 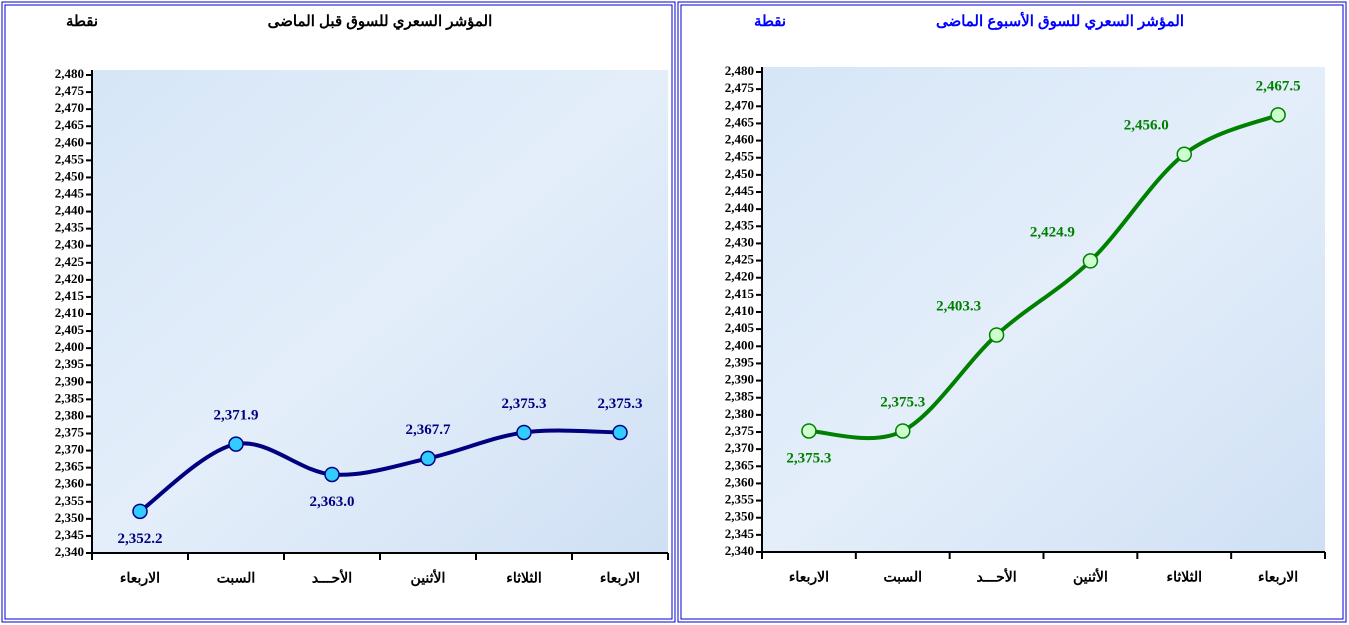 I want to click on data-label: 2,371.9, so click(x=236, y=416).